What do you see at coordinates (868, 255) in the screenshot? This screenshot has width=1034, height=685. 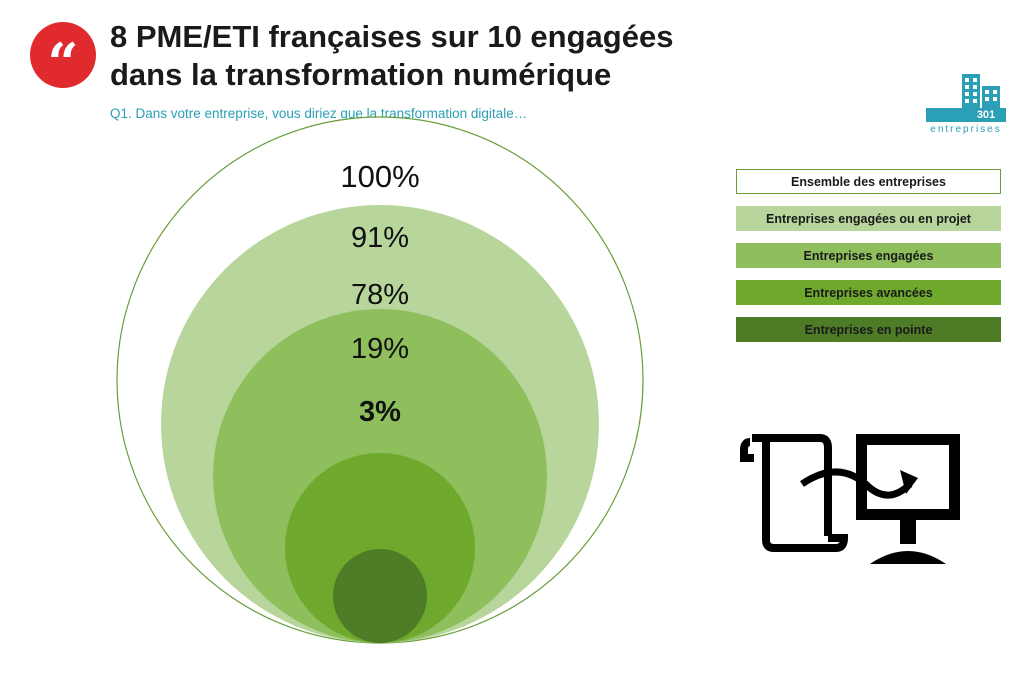 I see `legend-item-3: Entreprises engagées` at bounding box center [868, 255].